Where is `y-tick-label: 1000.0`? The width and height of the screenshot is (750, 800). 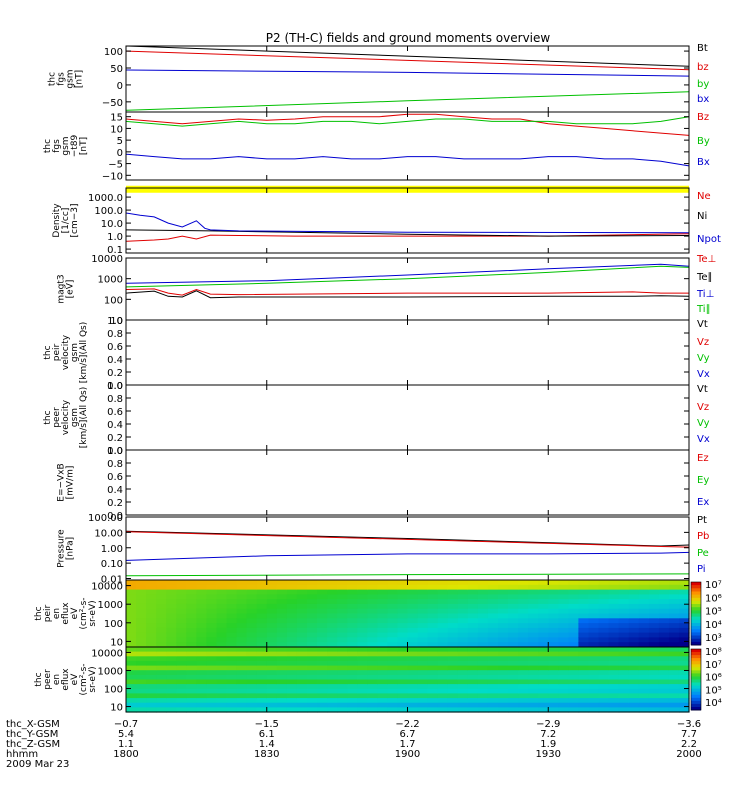
y-tick-label: 1000.0 is located at coordinates (105, 198).